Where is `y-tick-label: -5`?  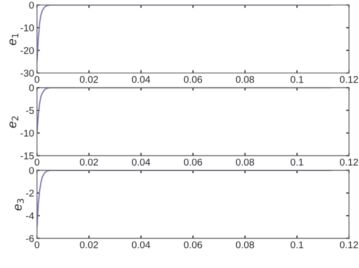
y-tick-label: -5 is located at coordinates (30, 110).